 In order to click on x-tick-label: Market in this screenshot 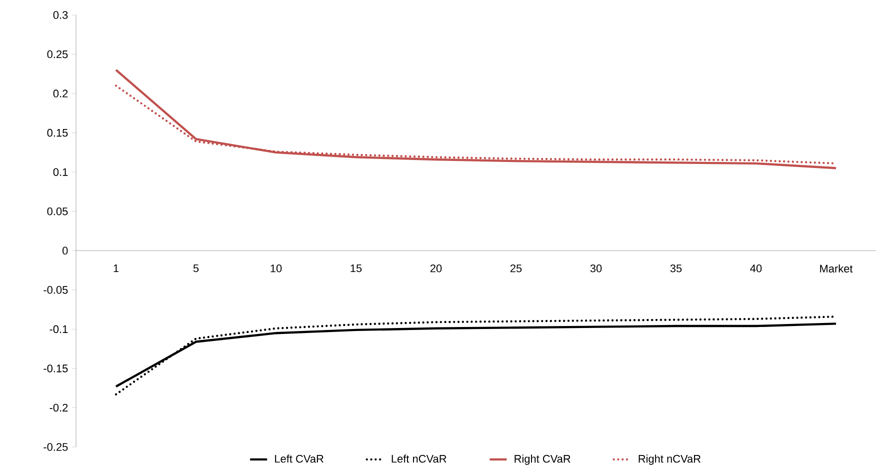, I will do `click(836, 268)`.